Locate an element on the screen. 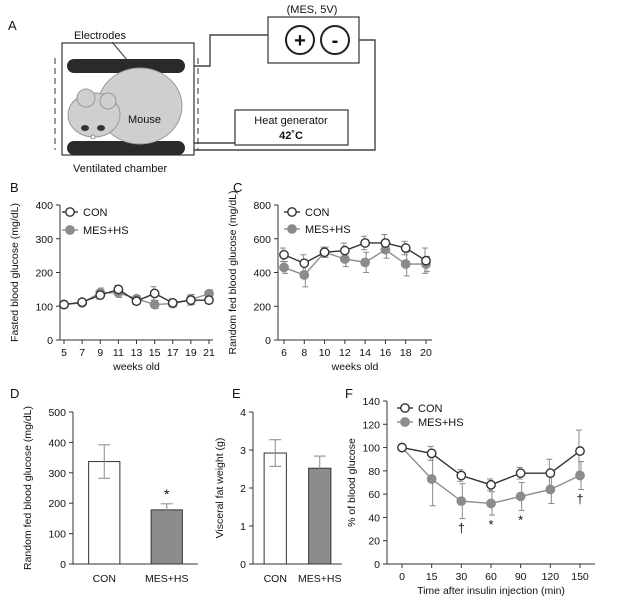 The width and height of the screenshot is (621, 608). temperature-label: 42˚C is located at coordinates (291, 136).